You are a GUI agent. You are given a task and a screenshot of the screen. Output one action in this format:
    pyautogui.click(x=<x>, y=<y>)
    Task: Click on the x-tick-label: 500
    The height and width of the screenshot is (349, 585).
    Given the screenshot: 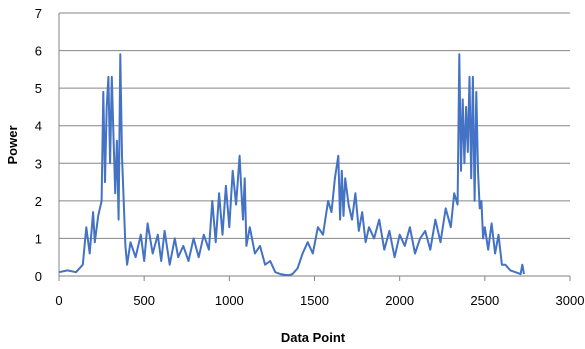 What is the action you would take?
    pyautogui.click(x=144, y=300)
    